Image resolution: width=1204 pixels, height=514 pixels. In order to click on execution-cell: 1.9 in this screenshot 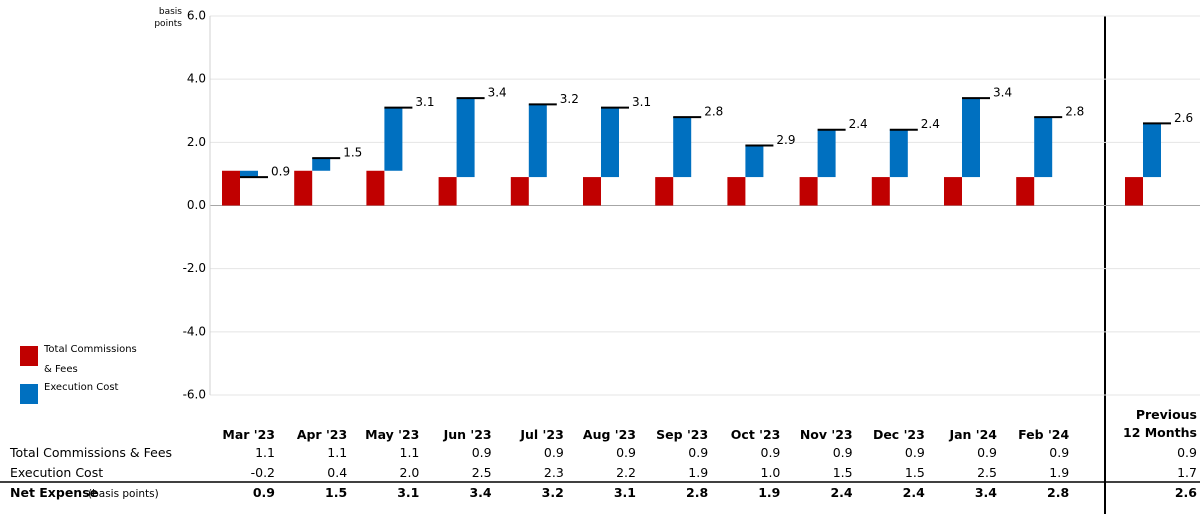, I will do `click(698, 472)`.